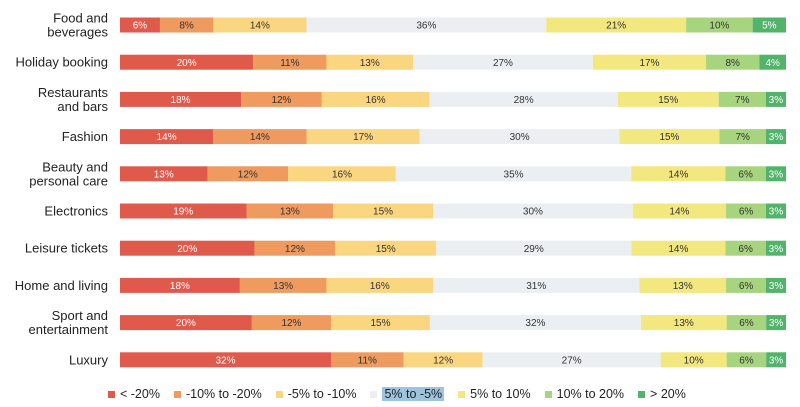  I want to click on category-label-line: Leisure tickets, so click(67, 248).